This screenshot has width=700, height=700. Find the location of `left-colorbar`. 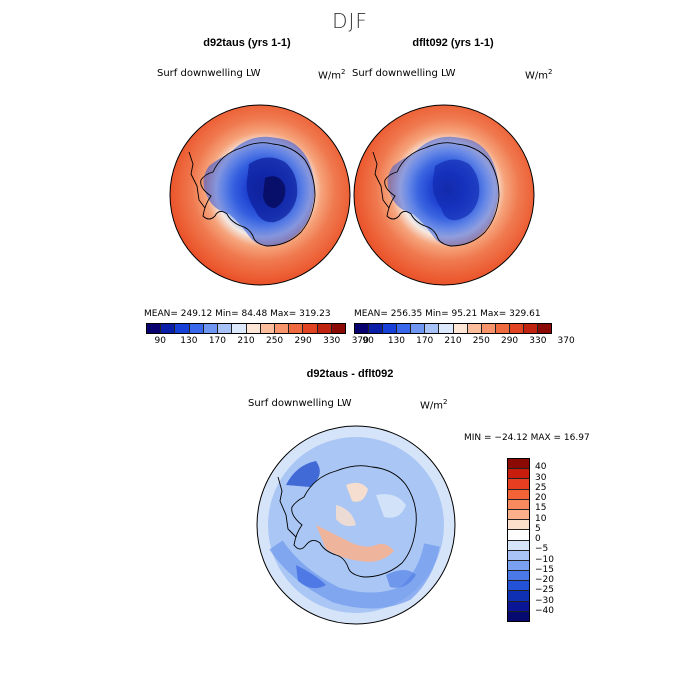

left-colorbar is located at coordinates (246, 328).